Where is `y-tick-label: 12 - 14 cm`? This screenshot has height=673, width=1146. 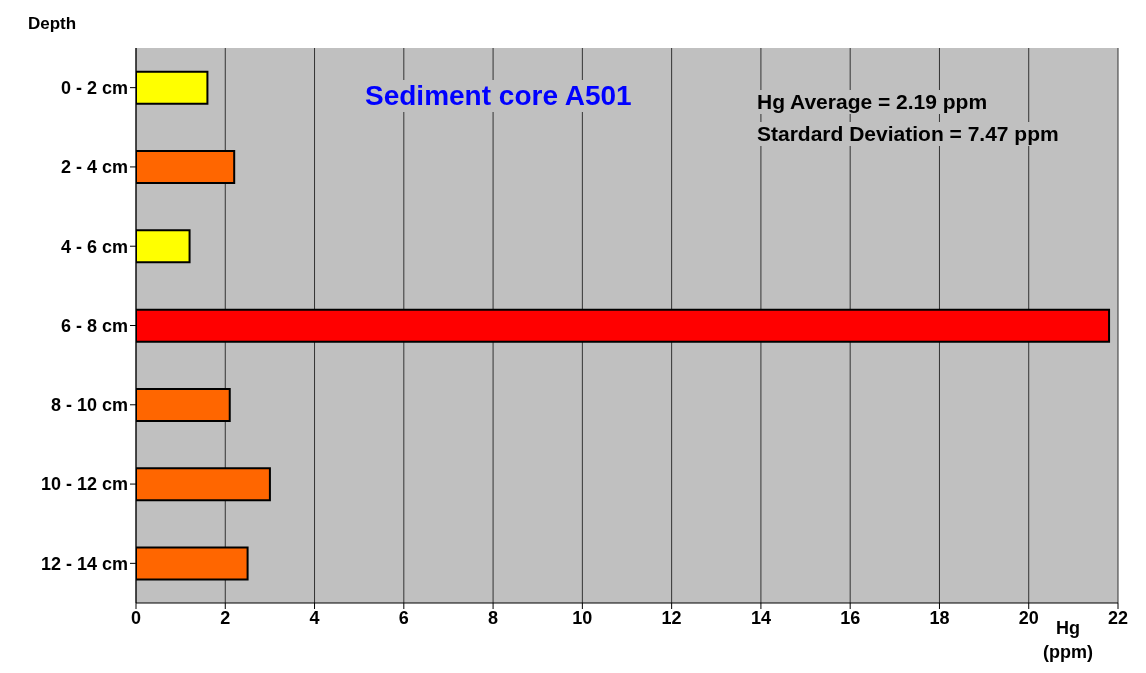 y-tick-label: 12 - 14 cm is located at coordinates (84, 563).